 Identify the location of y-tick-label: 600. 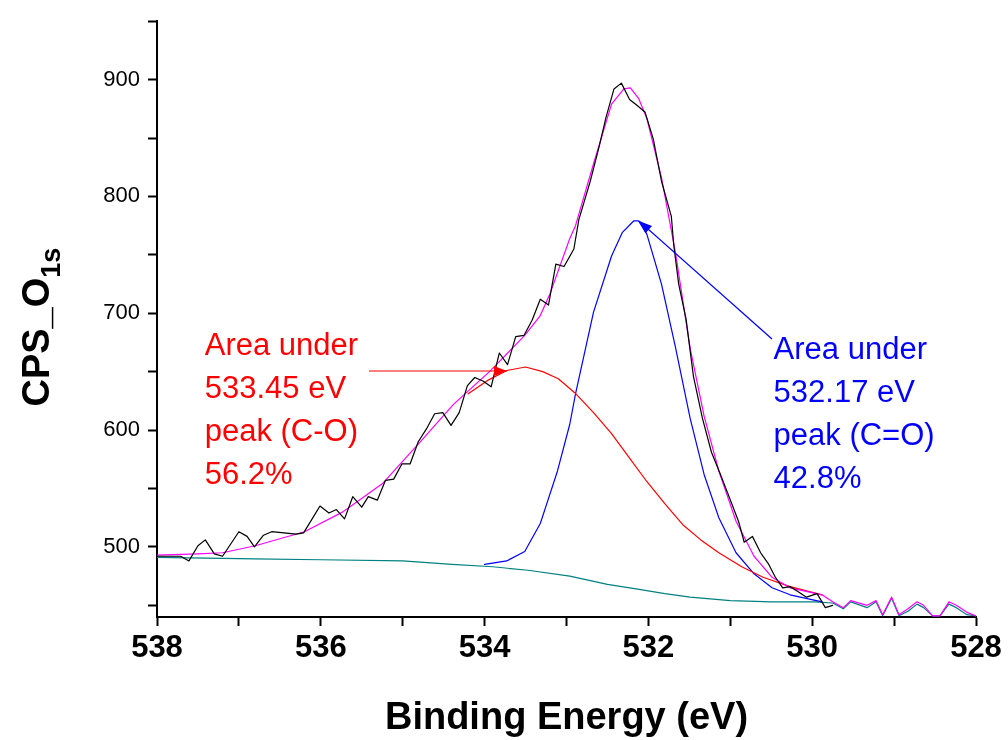
(121, 429).